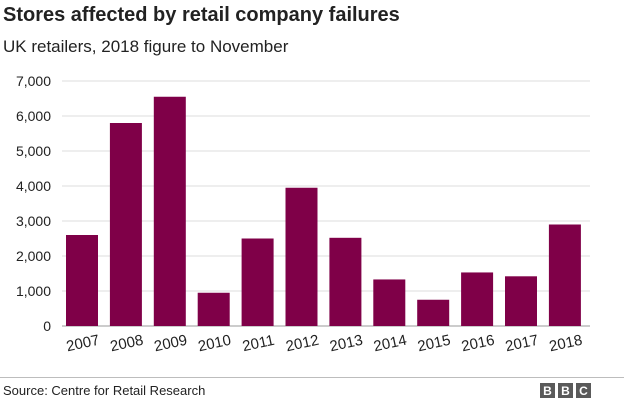 Image resolution: width=624 pixels, height=403 pixels. What do you see at coordinates (345, 281) in the screenshot?
I see `bar-2013` at bounding box center [345, 281].